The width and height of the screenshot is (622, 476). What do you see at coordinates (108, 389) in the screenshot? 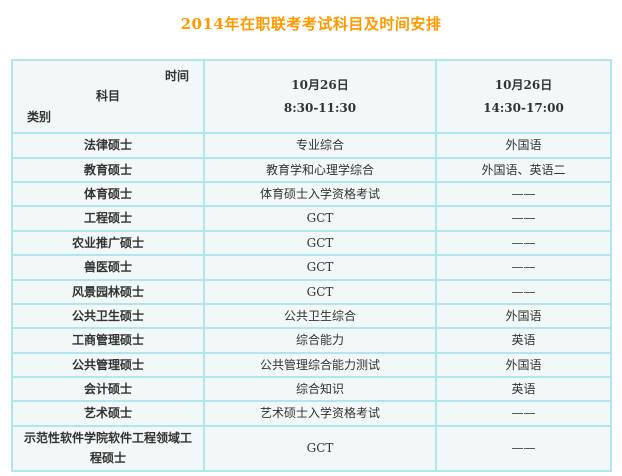
I see `category-cell: 会计硕士` at bounding box center [108, 389].